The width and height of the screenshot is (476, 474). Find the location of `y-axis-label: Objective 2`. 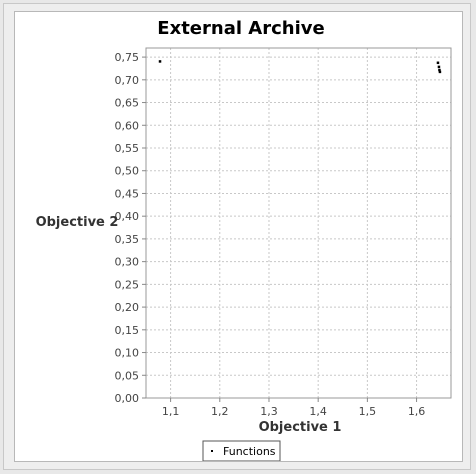

y-axis-label: Objective 2 is located at coordinates (77, 222).